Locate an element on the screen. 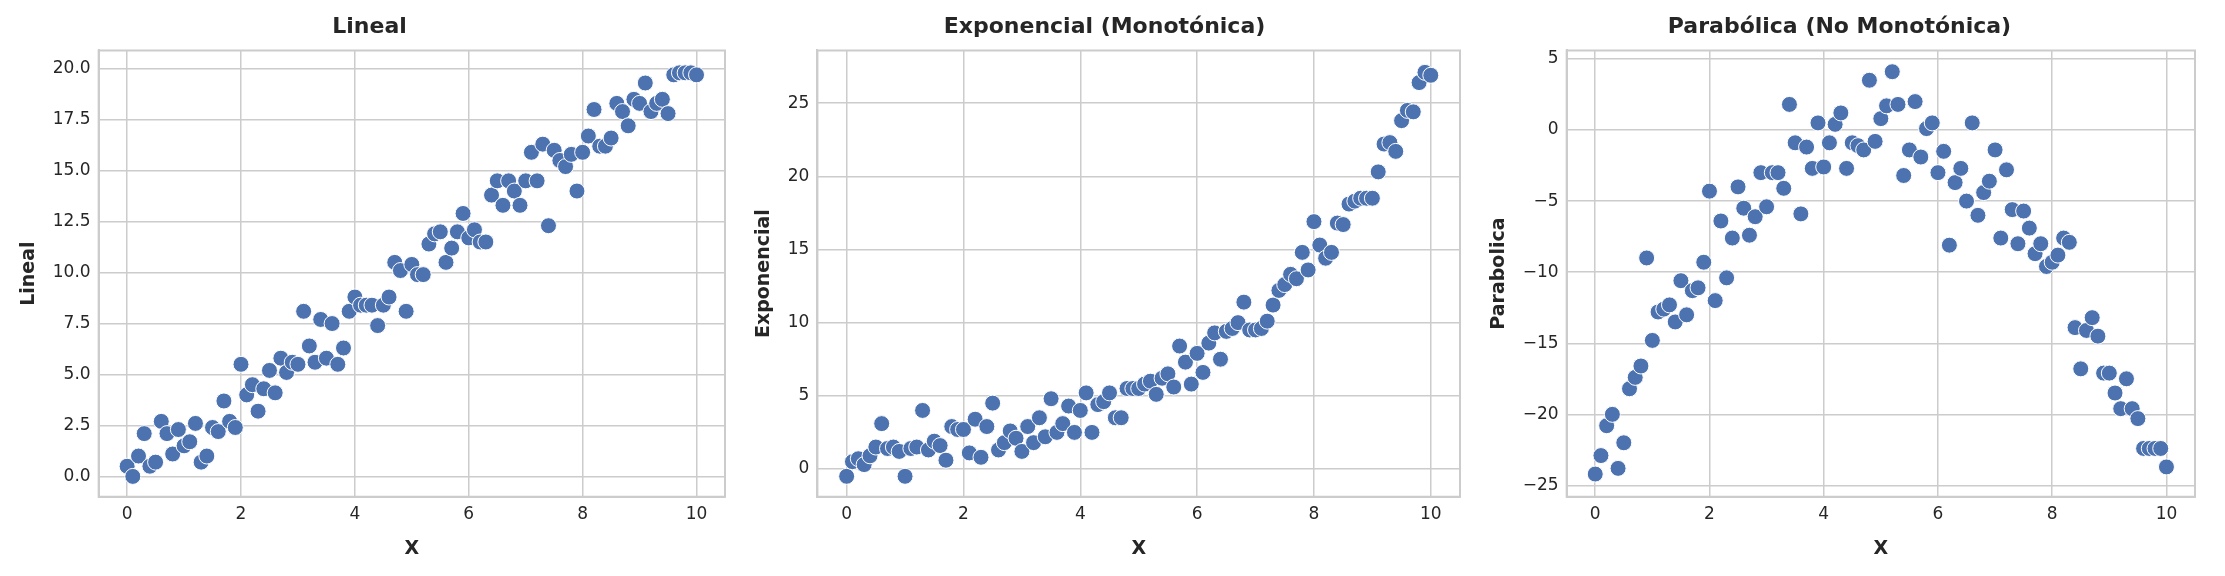 The image size is (2225, 576). y-tick-label: 15 is located at coordinates (798, 247).